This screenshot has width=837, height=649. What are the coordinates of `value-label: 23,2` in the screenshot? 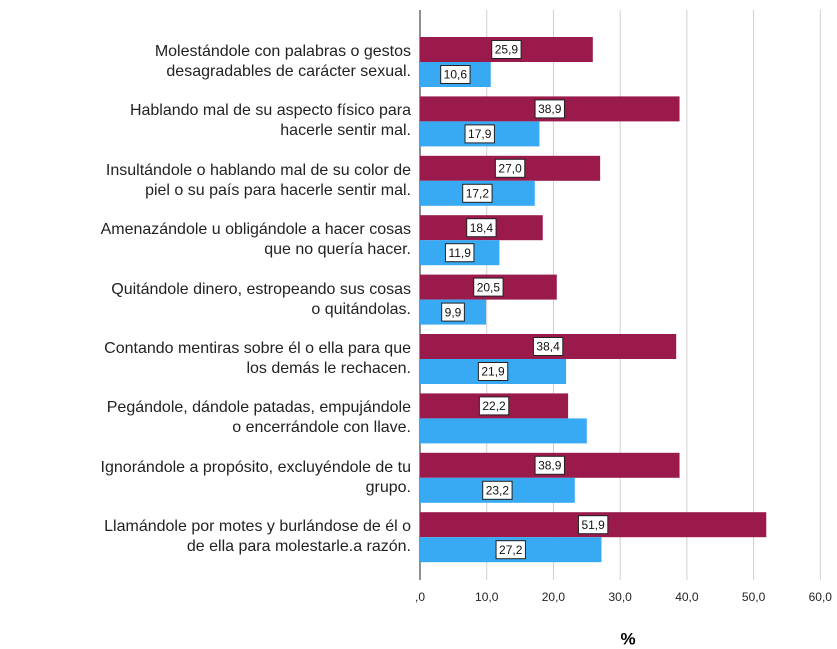 It's located at (498, 490).